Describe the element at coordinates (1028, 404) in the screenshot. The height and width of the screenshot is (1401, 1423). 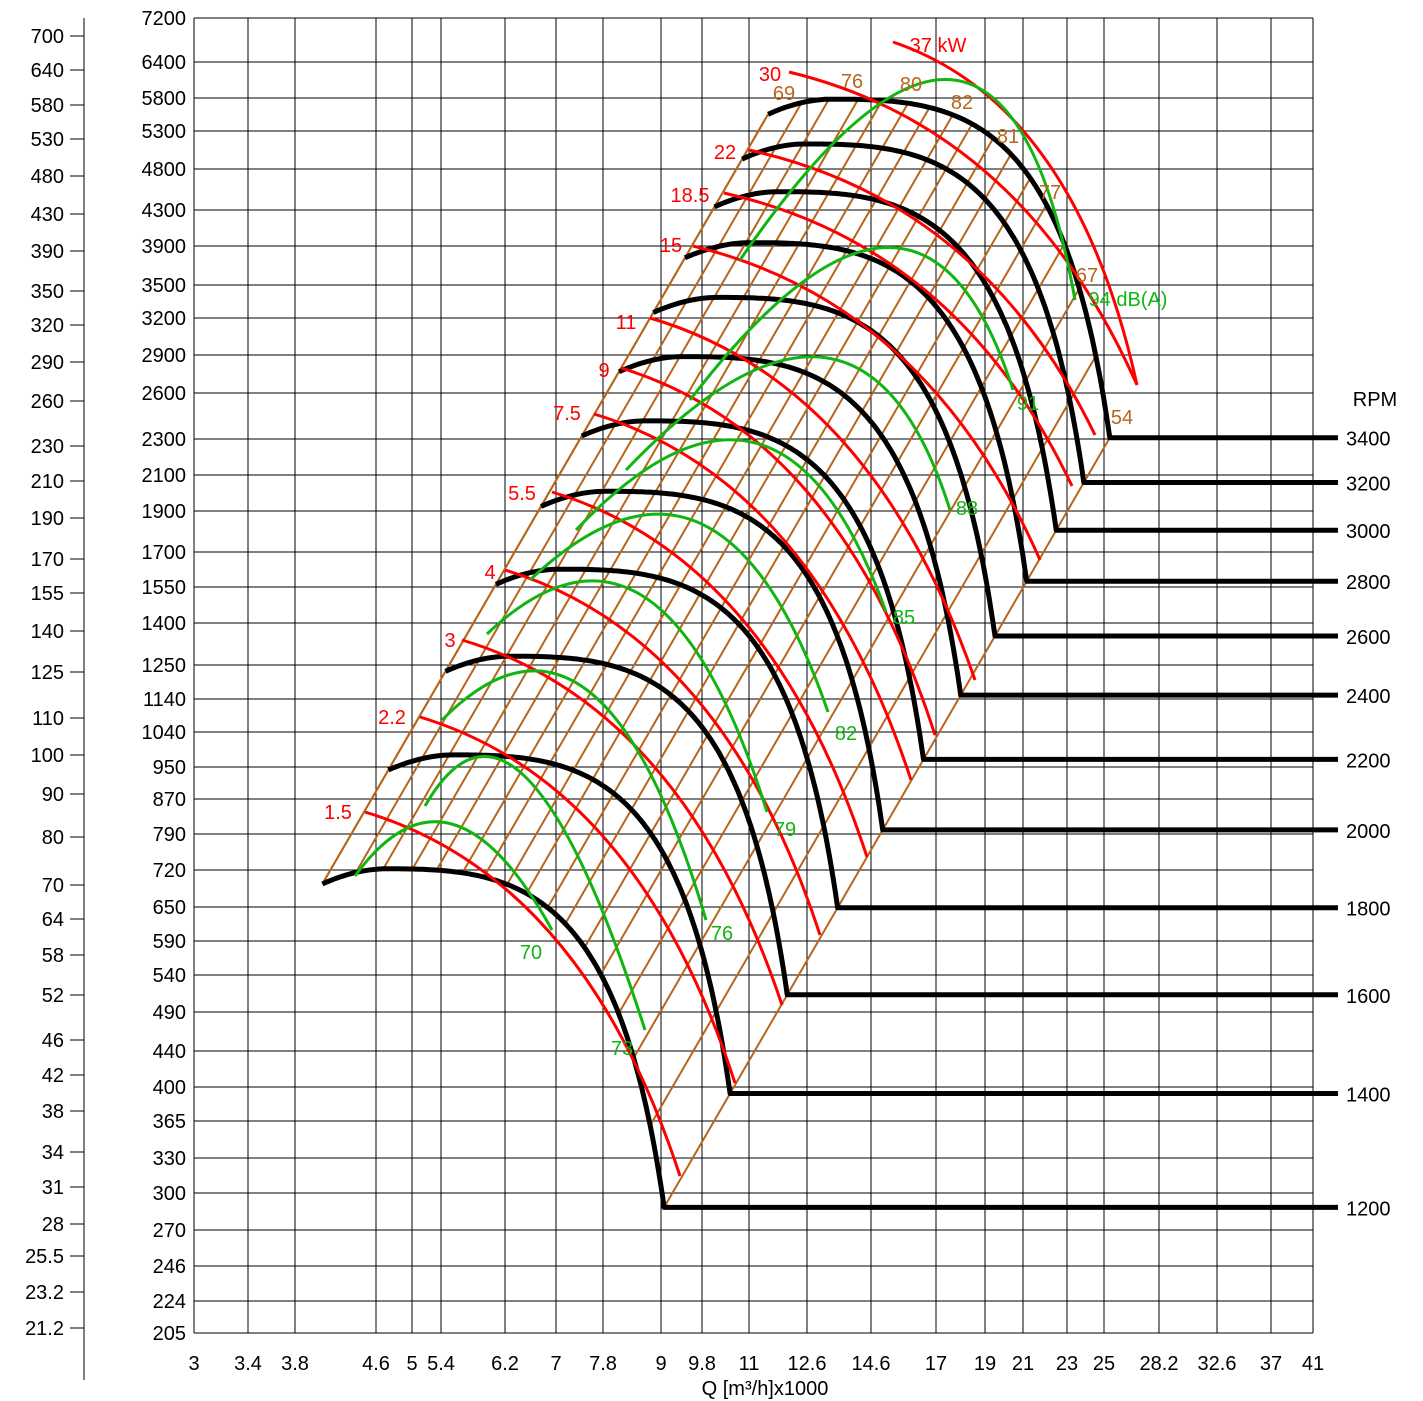
I see `noise-label: 91` at that location.